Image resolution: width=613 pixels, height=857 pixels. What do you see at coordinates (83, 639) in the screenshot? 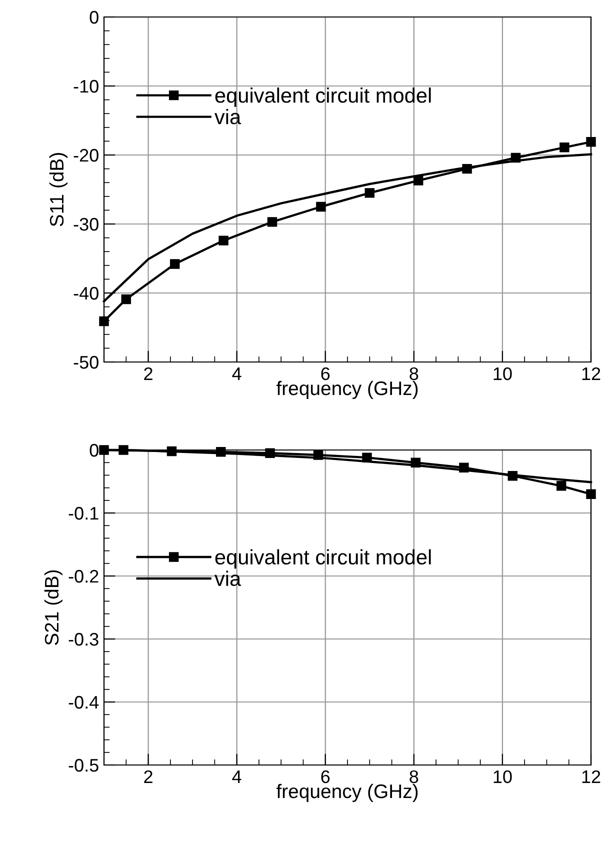
I see `y-tick-label: -0.3` at bounding box center [83, 639].